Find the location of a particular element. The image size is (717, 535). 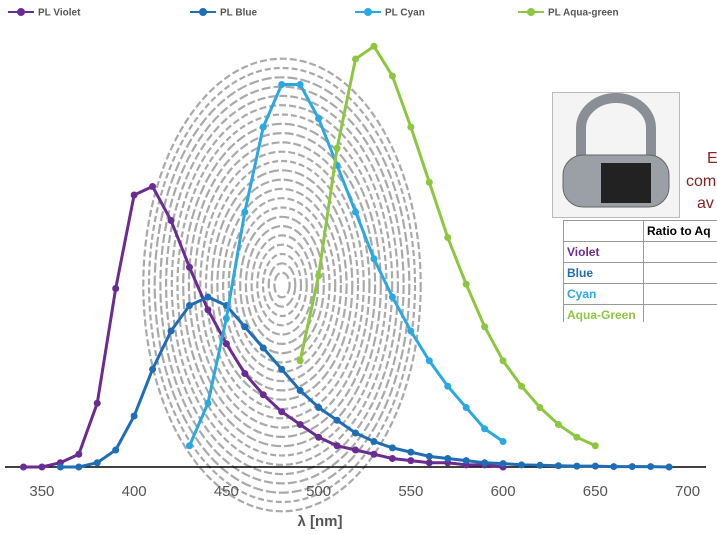

x-tick-label: 450 is located at coordinates (226, 491).